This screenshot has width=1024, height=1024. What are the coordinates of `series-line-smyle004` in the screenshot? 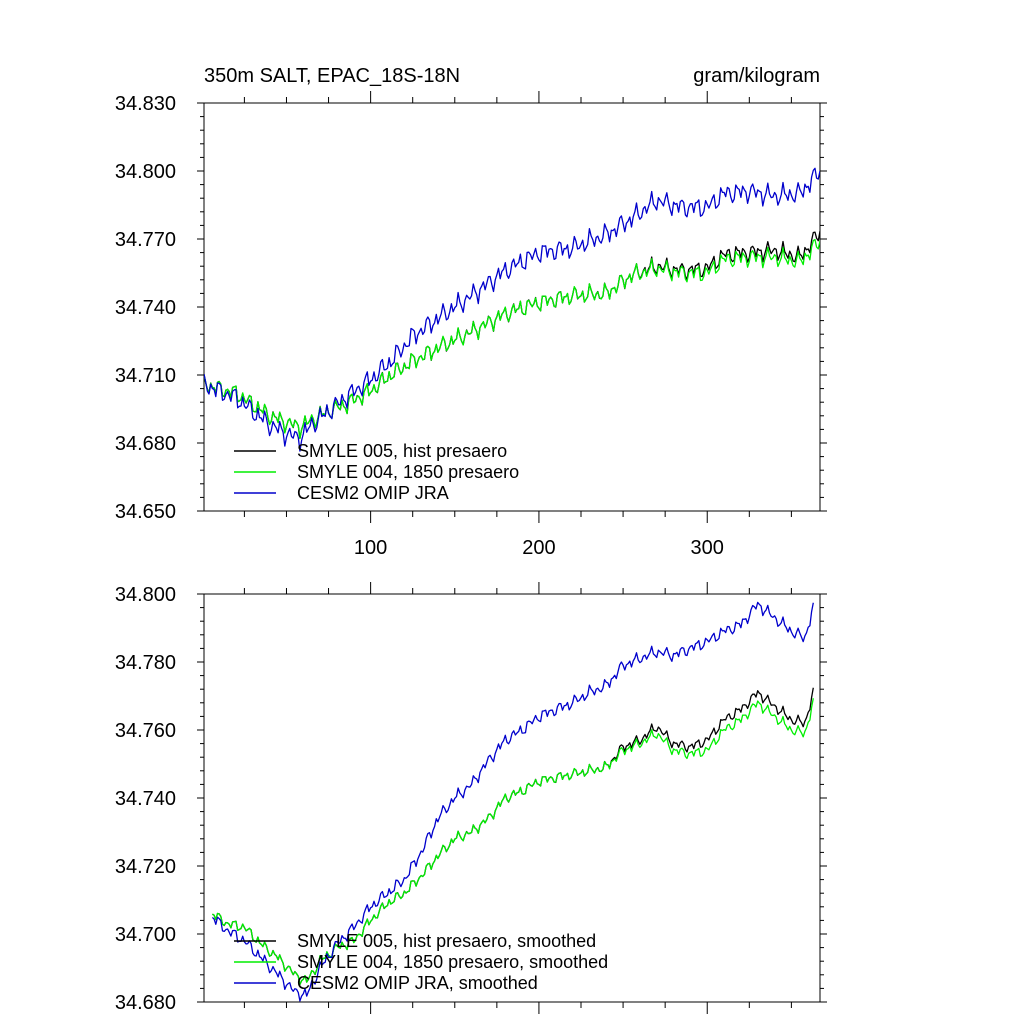 It's located at (512, 339).